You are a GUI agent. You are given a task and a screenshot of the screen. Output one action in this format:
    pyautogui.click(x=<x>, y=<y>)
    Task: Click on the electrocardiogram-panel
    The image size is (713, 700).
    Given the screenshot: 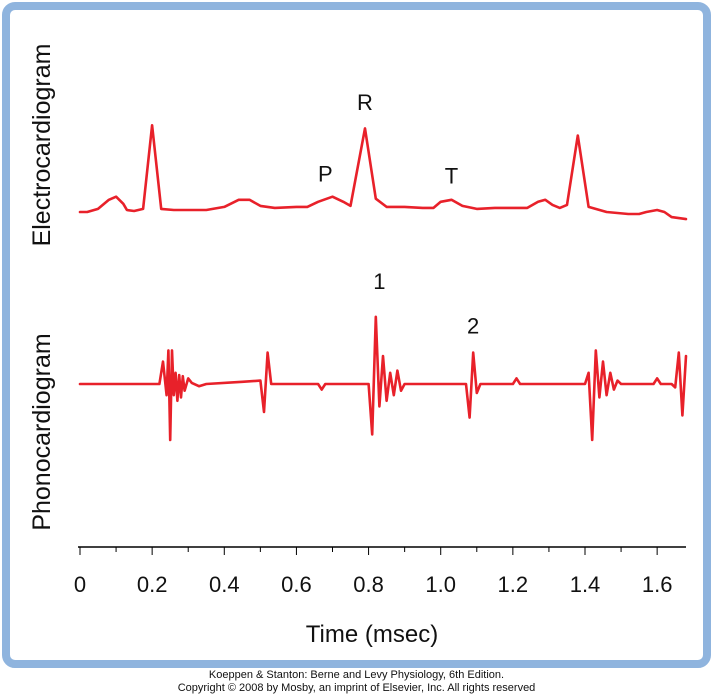 What is the action you would take?
    pyautogui.click(x=383, y=172)
    